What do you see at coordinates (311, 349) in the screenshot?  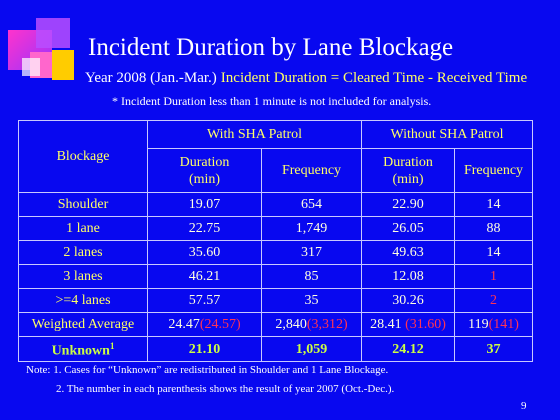 I see `cell: 1,059` at bounding box center [311, 349].